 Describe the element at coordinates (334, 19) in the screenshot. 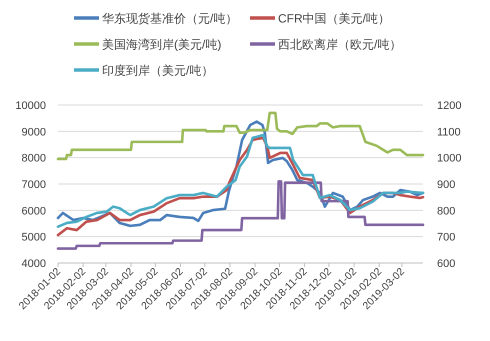

I see `legend-label: CFR中国（美元/吨）` at that location.